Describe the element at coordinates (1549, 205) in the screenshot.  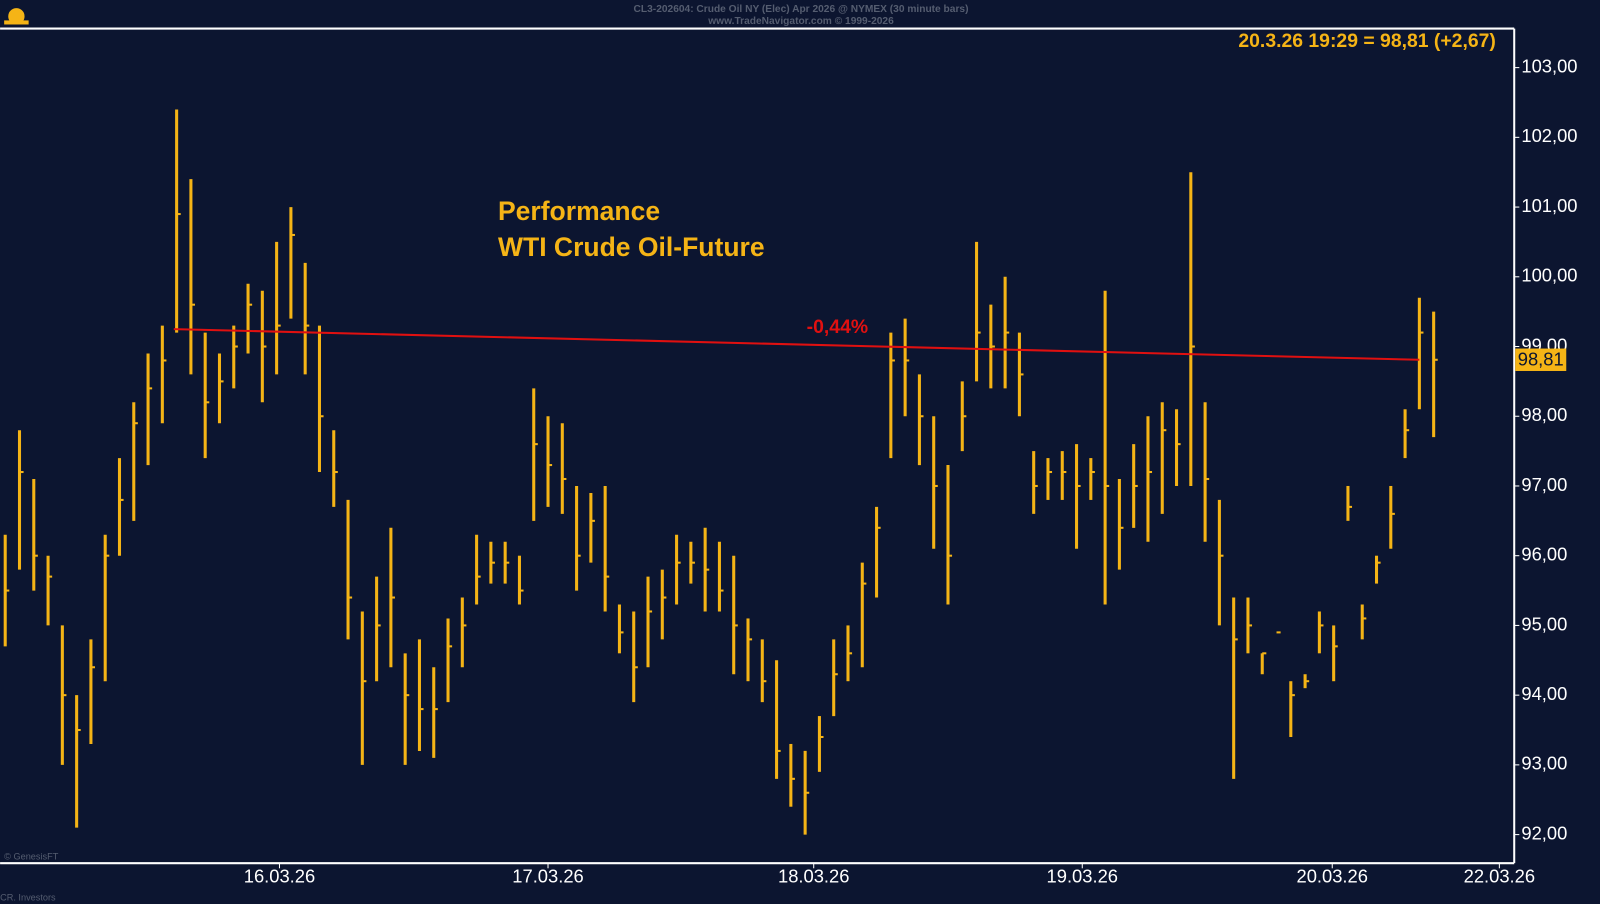
I see `y-tick-label: 101,00` at that location.